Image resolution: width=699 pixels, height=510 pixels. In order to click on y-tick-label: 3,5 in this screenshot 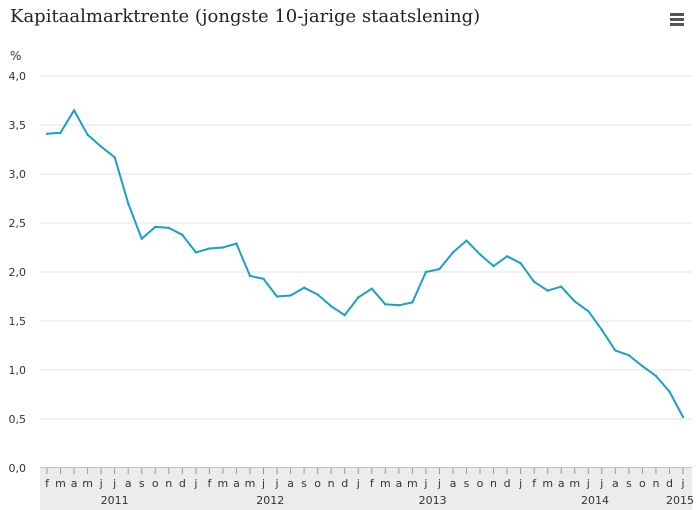, I will do `click(18, 125)`.